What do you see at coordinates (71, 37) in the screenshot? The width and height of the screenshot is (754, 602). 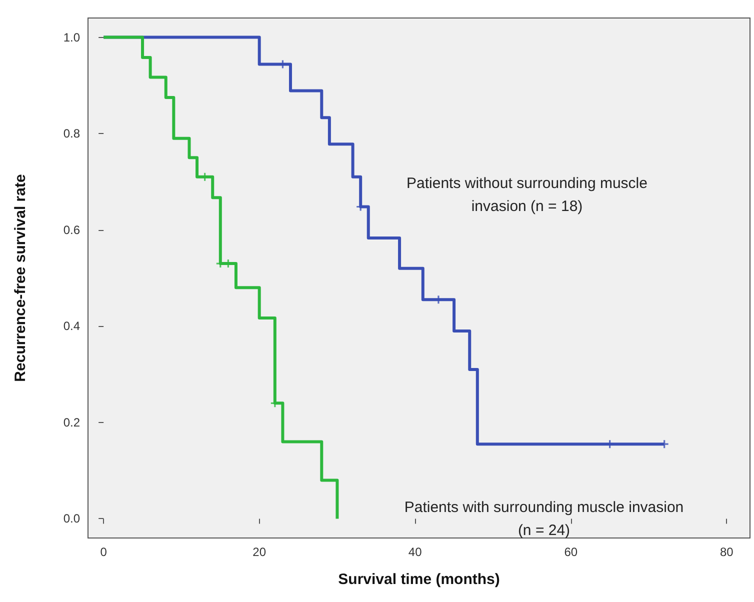 I see `y-tick-label: 1.0` at bounding box center [71, 37].